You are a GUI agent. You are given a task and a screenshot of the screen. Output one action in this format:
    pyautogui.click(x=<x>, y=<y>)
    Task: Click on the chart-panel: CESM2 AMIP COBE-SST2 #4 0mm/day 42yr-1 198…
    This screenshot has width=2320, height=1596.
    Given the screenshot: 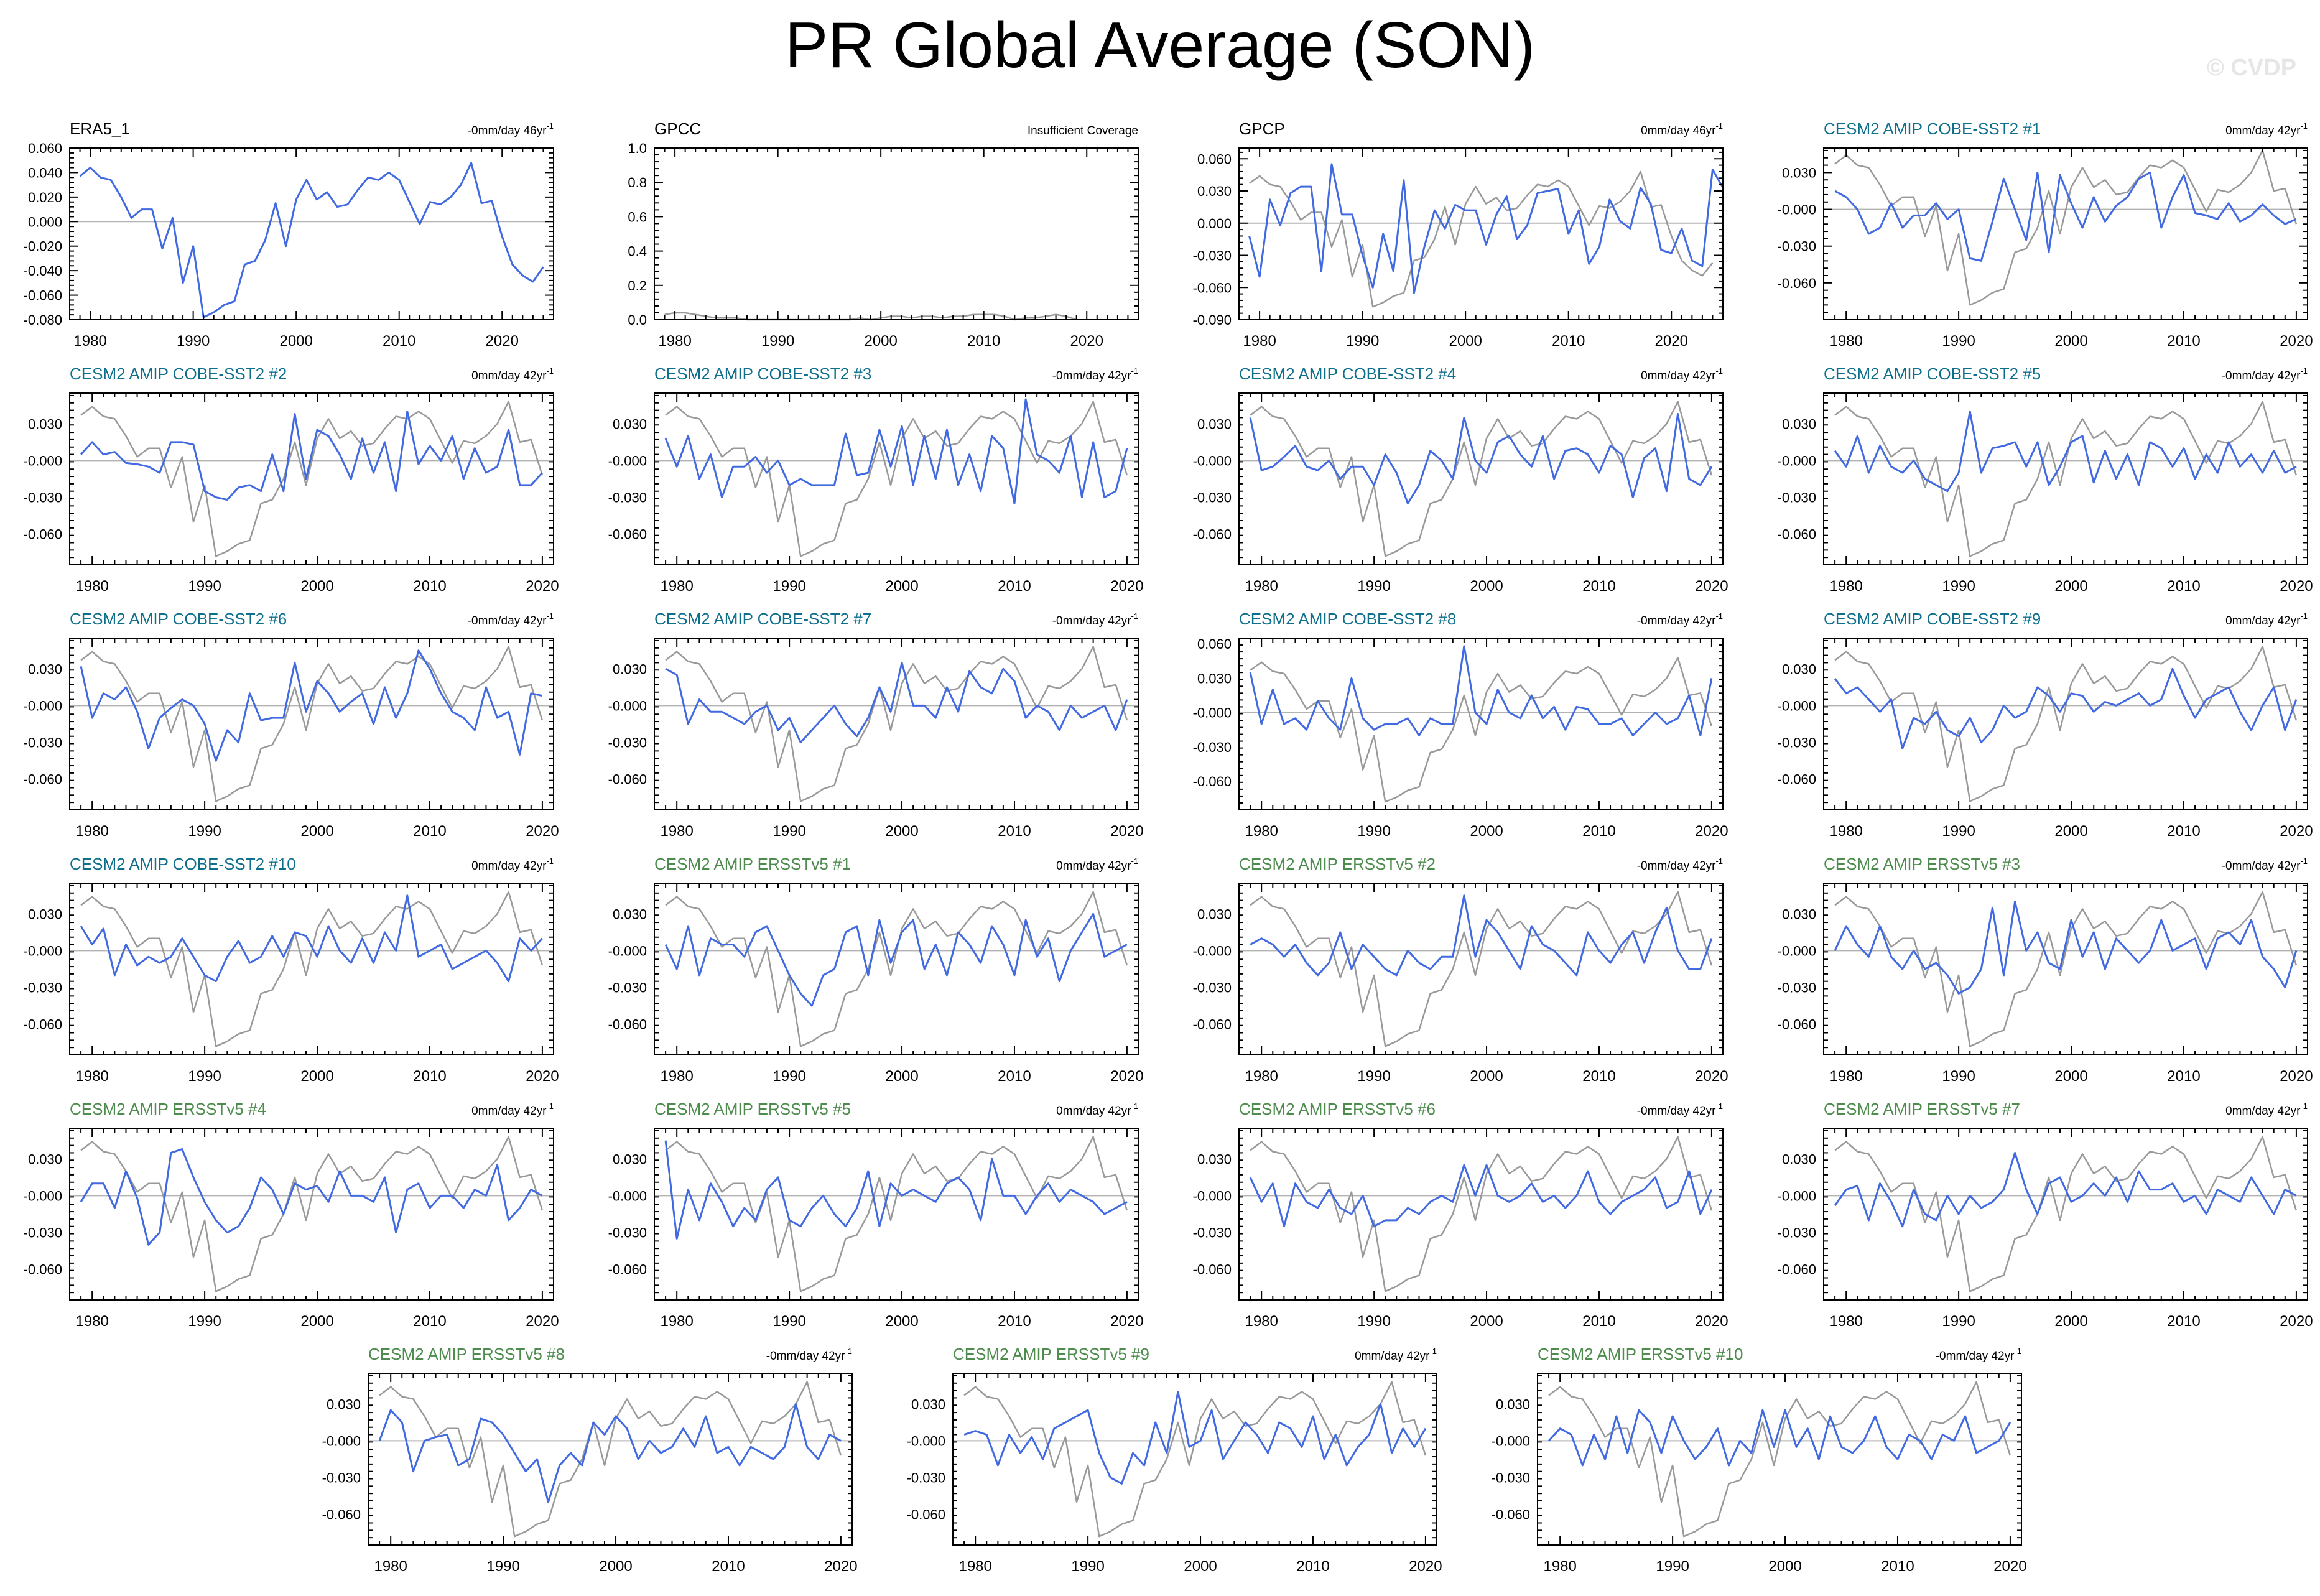 What is the action you would take?
    pyautogui.click(x=1460, y=480)
    